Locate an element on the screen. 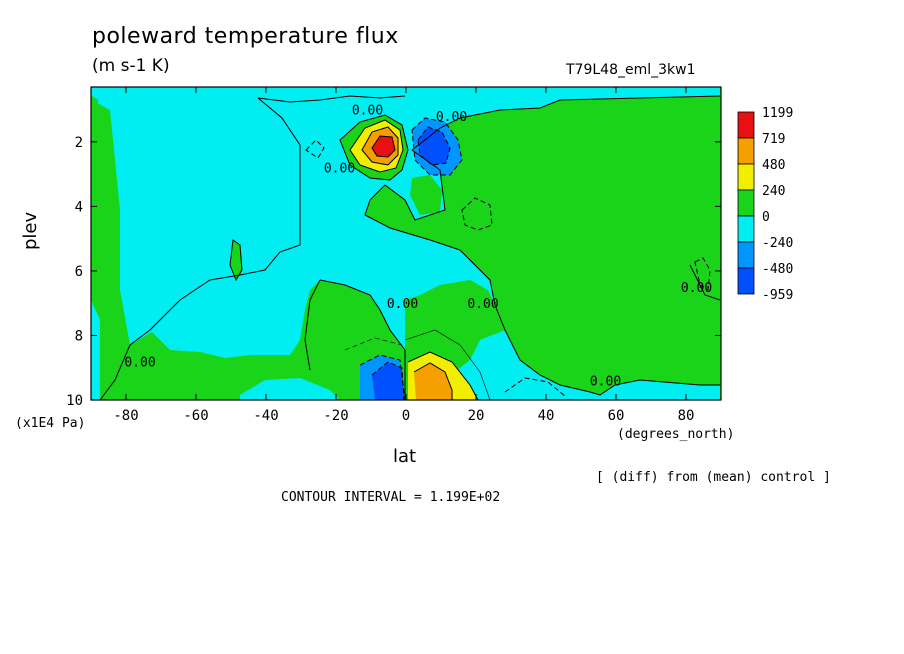 This screenshot has width=904, height=654. contour-neg-lowright is located at coordinates (535, 387).